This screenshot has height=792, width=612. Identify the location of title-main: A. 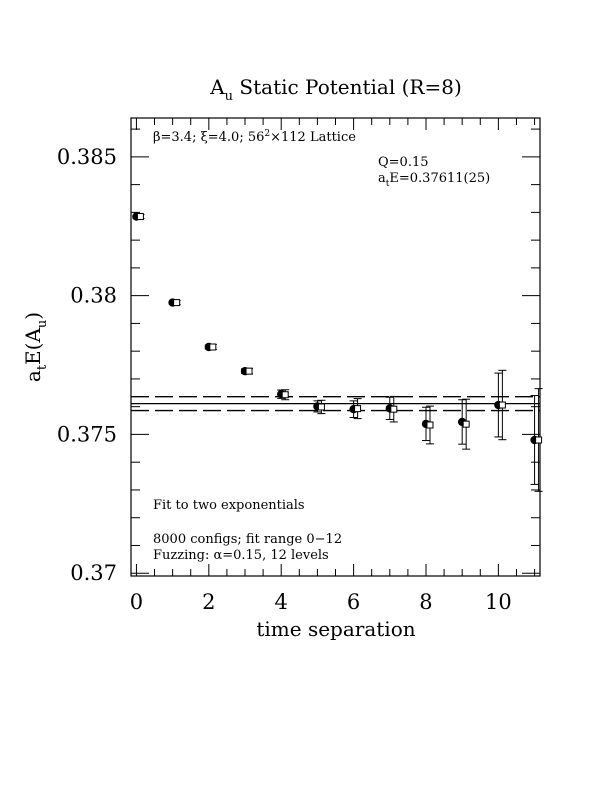
(217, 87).